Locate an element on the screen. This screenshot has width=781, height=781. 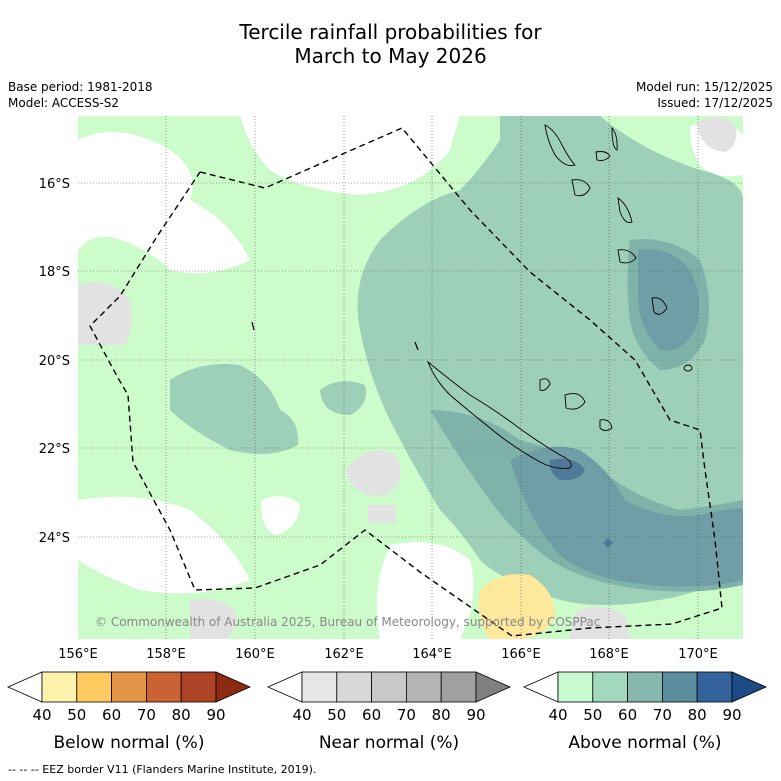
model-run: Model run: 15/12/2025 is located at coordinates (704, 87).